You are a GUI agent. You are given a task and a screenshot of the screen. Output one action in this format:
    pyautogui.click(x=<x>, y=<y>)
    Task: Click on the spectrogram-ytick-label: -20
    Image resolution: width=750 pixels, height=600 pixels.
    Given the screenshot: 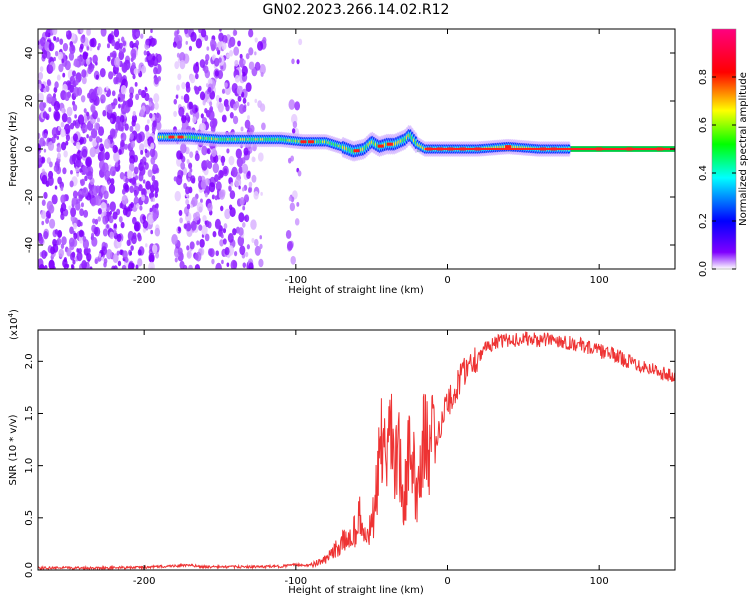 What is the action you would take?
    pyautogui.click(x=29, y=197)
    